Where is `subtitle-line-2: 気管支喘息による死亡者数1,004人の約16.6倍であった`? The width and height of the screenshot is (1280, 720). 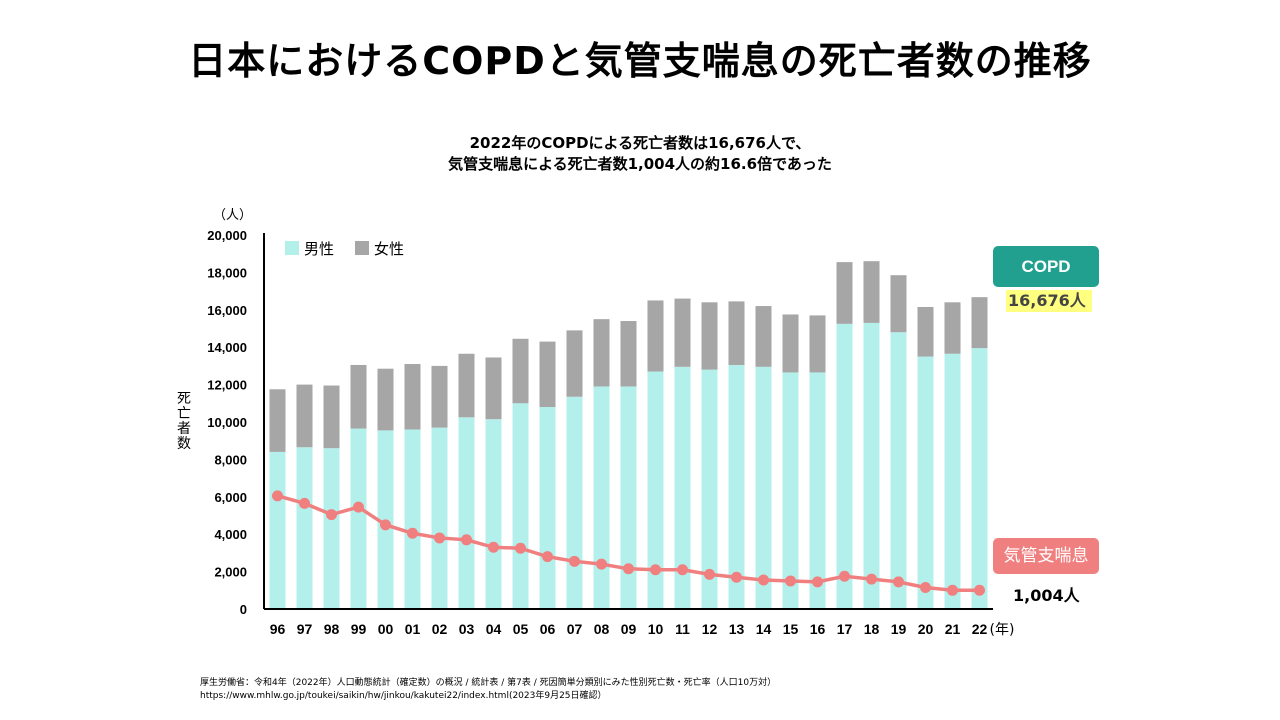 subtitle-line-2: 気管支喘息による死亡者数1,004人の約16.6倍であった is located at coordinates (640, 164).